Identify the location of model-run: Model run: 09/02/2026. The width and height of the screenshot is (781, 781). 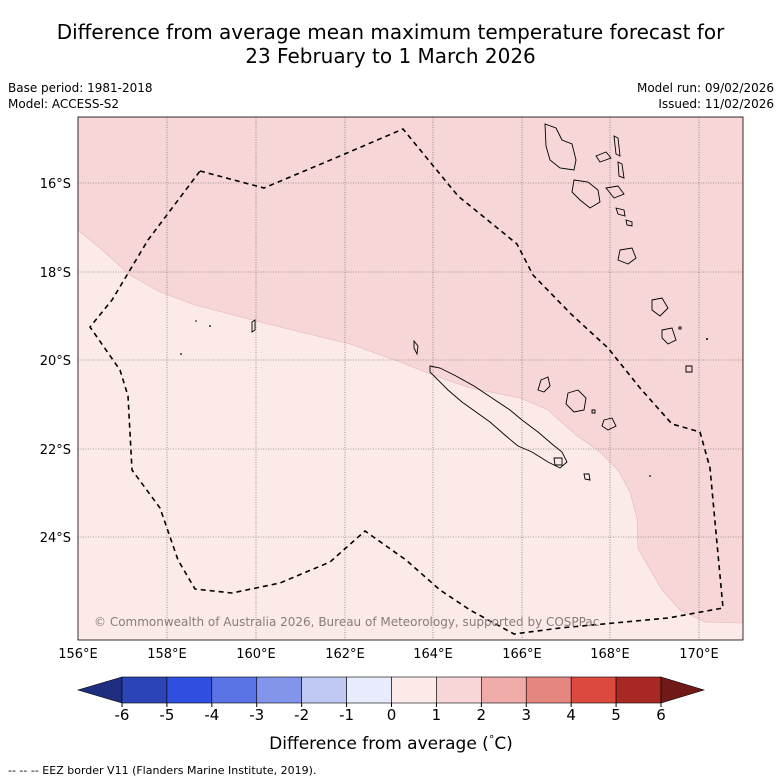
(705, 88).